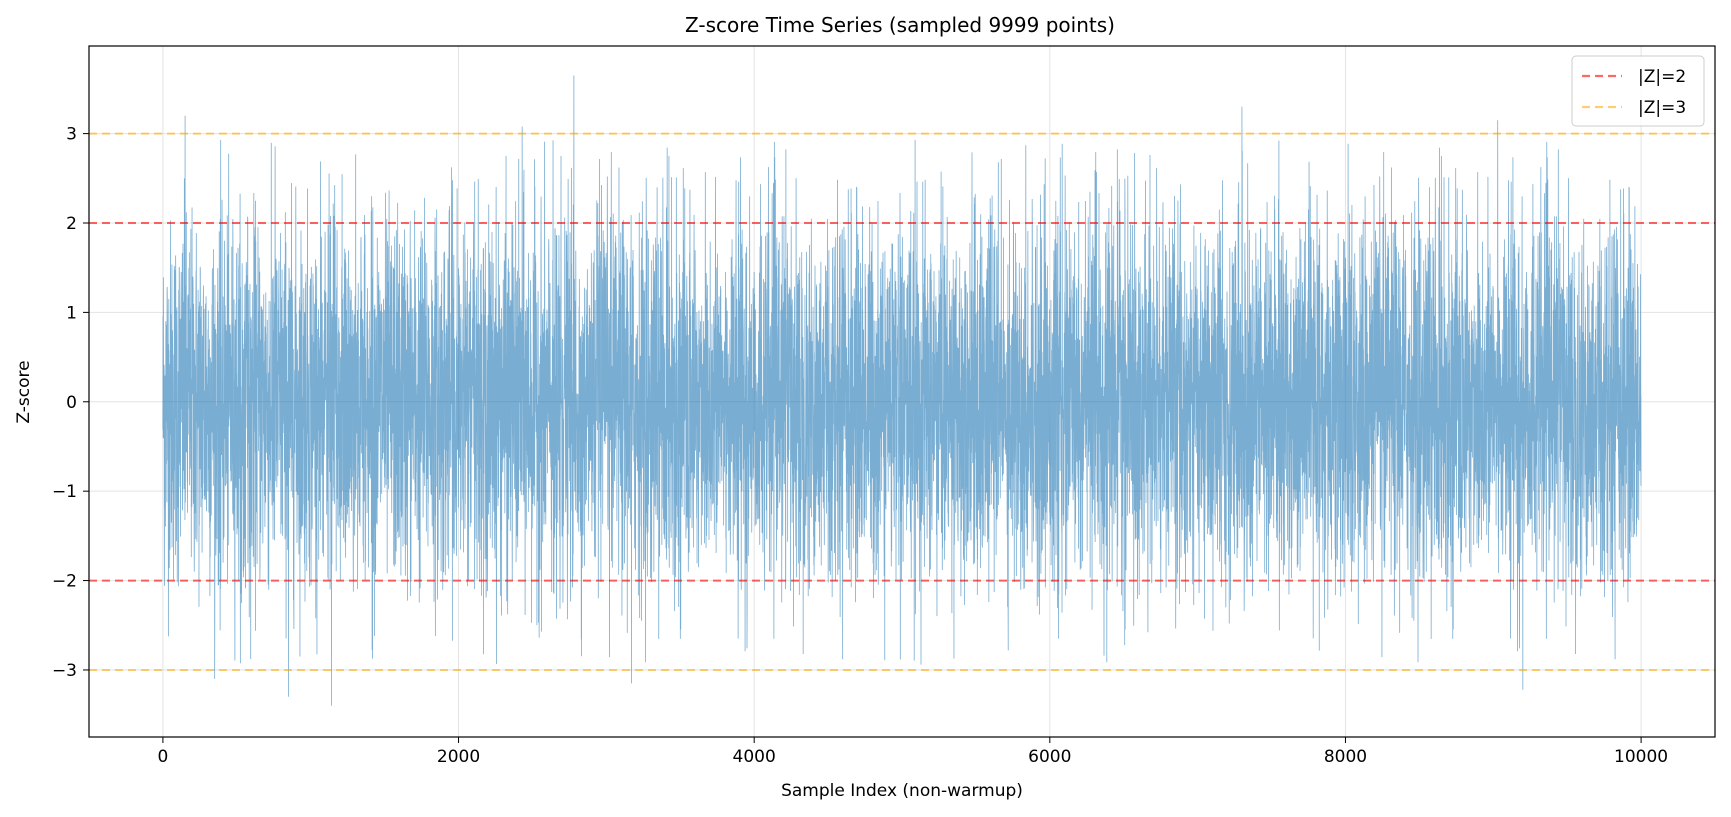 The image size is (1731, 817). Describe the element at coordinates (754, 757) in the screenshot. I see `x-tick-label: 4000` at that location.